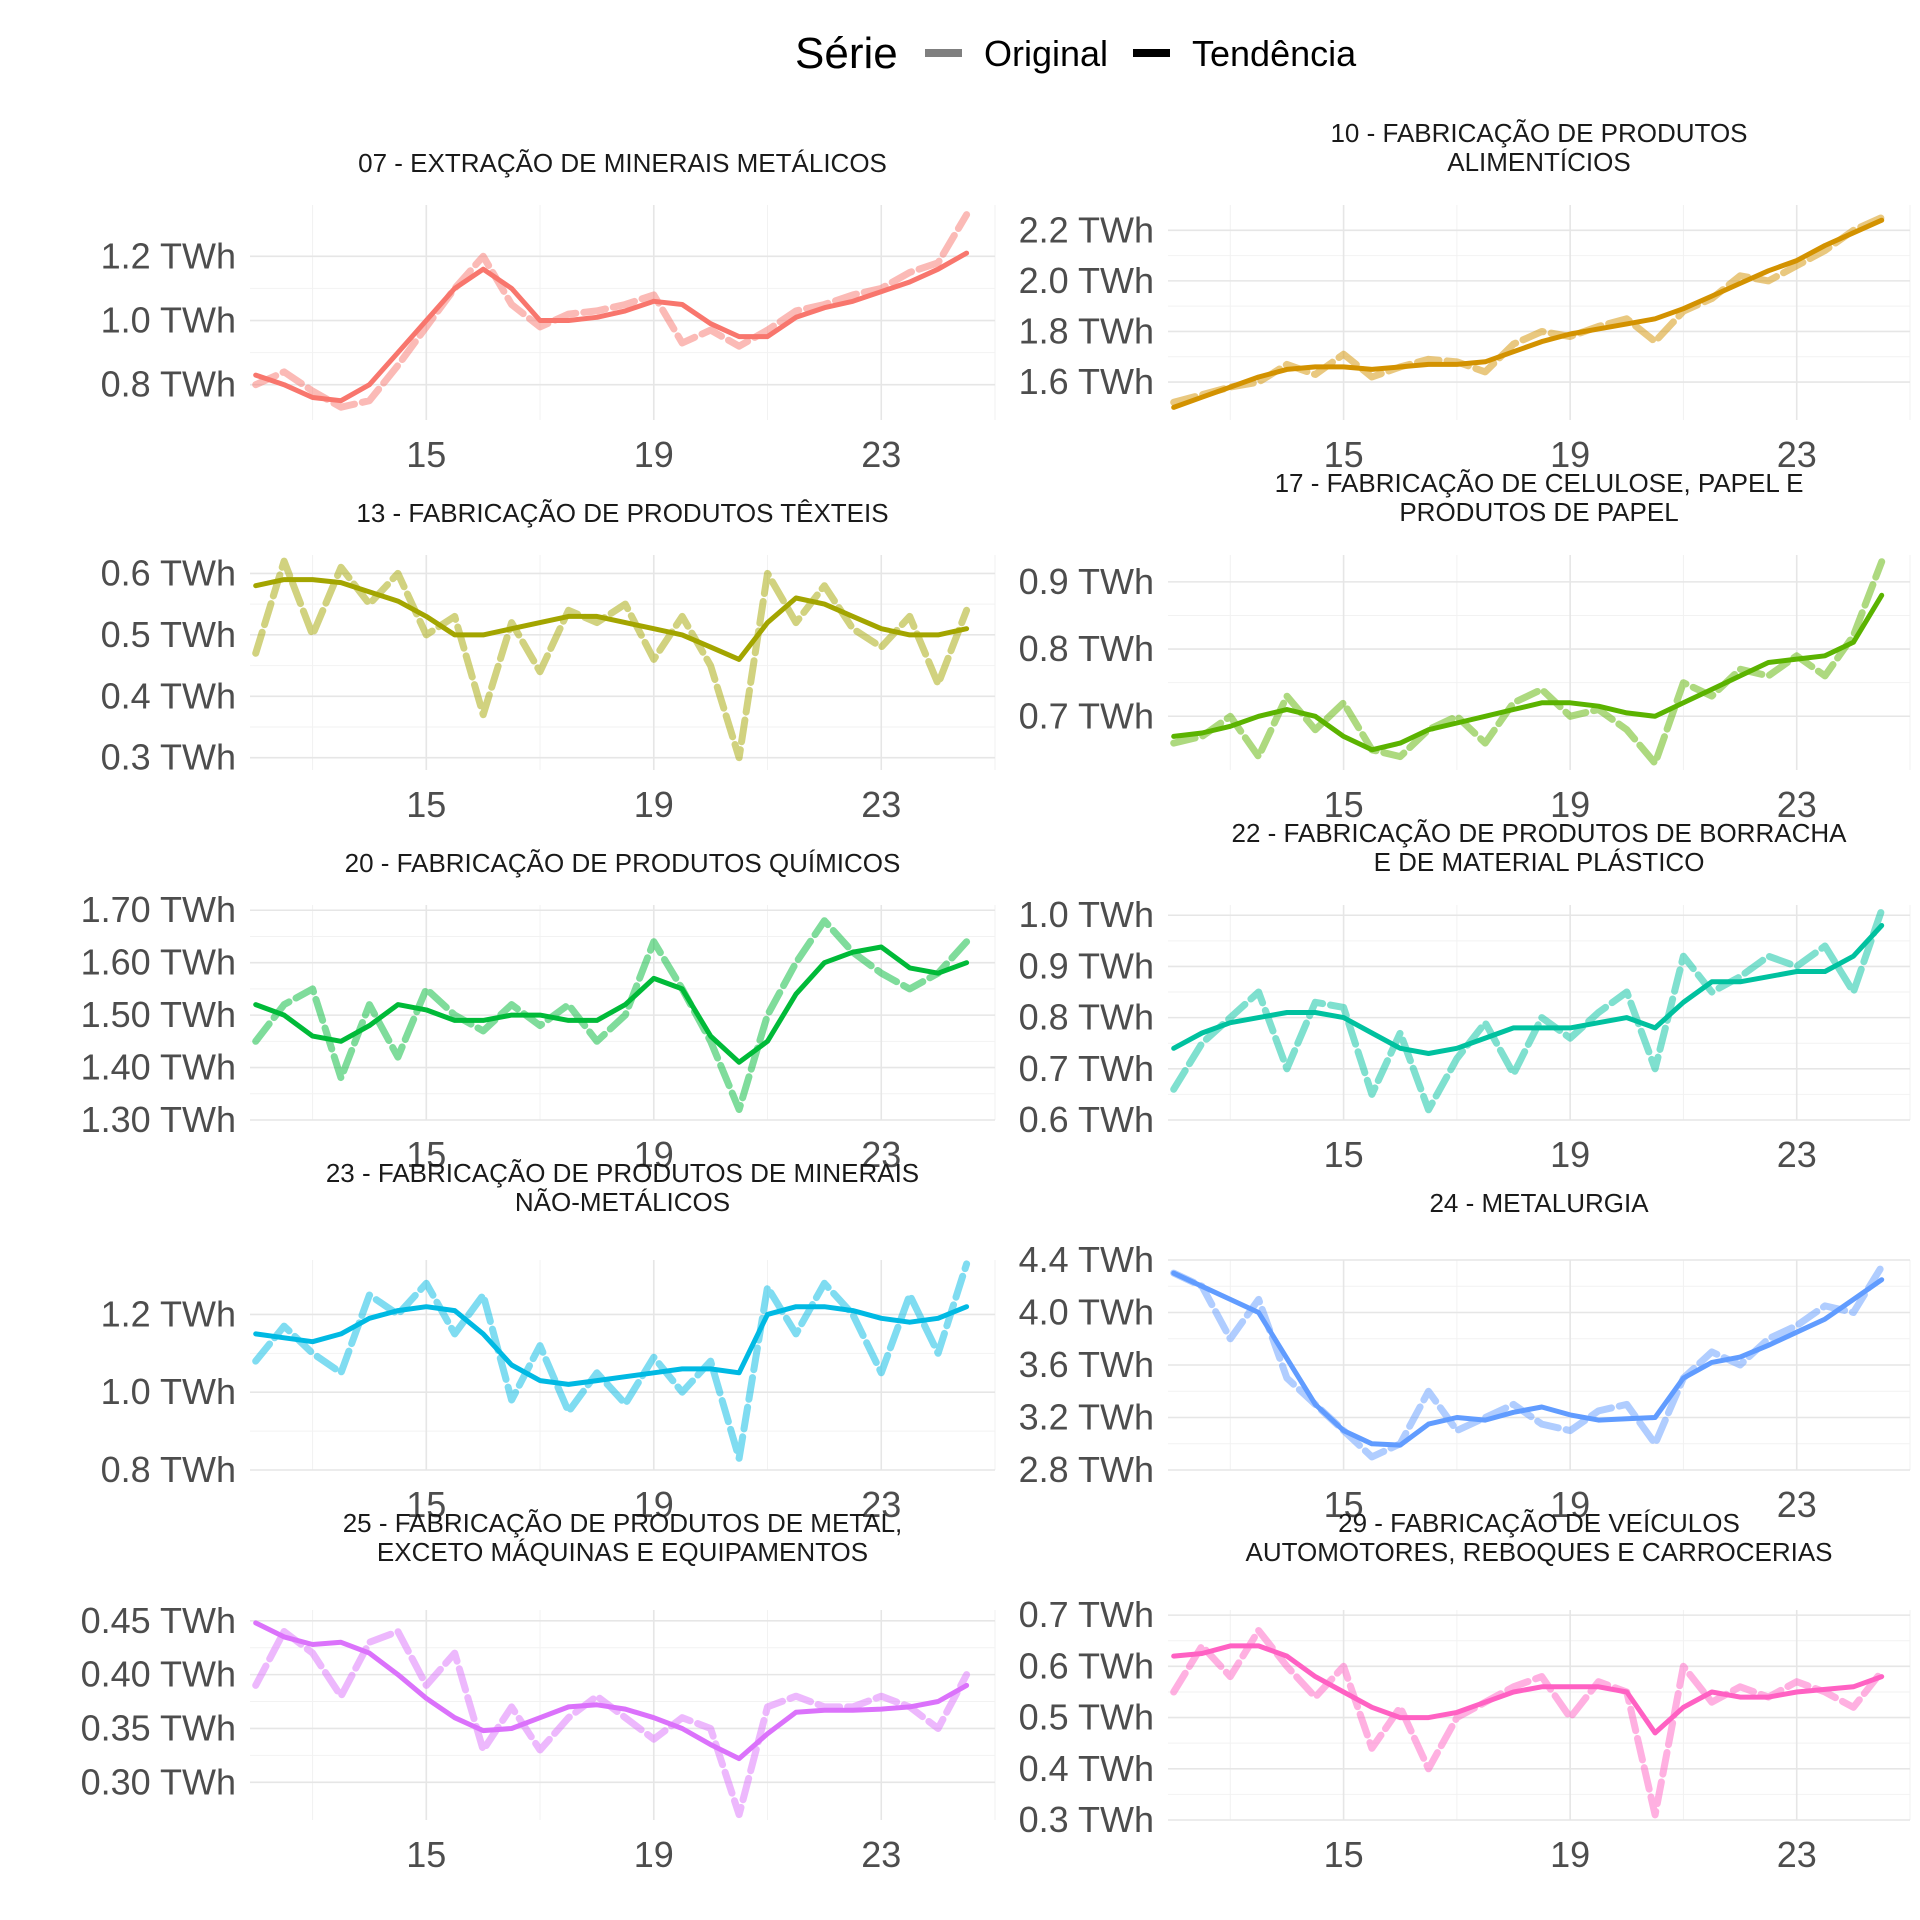 This screenshot has width=1920, height=1920. Describe the element at coordinates (158, 1067) in the screenshot. I see `y-tick-label: 1.40 TWh` at that location.